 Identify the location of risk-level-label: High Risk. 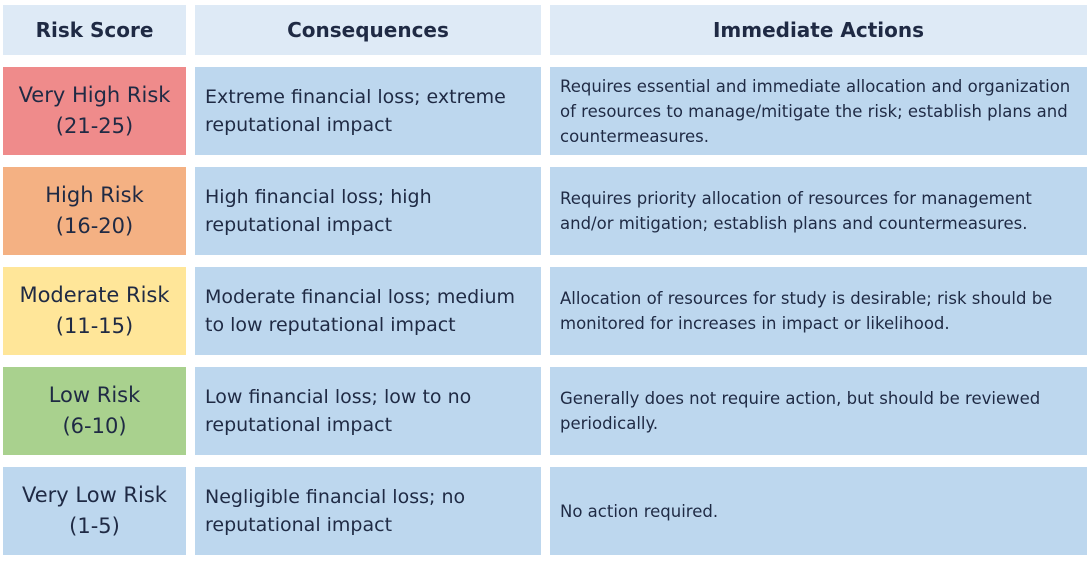
(94, 195).